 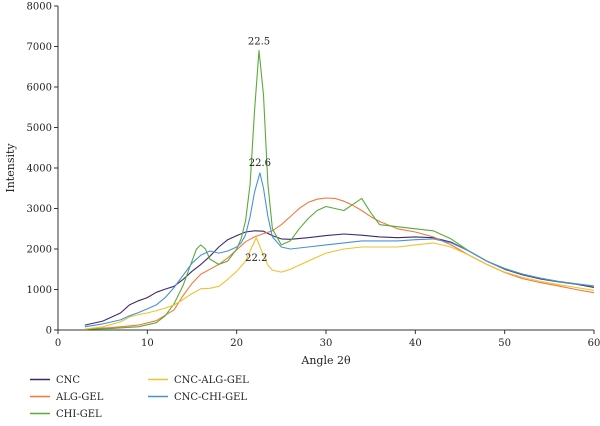 What do you see at coordinates (259, 41) in the screenshot?
I see `peak-label: 22.5` at bounding box center [259, 41].